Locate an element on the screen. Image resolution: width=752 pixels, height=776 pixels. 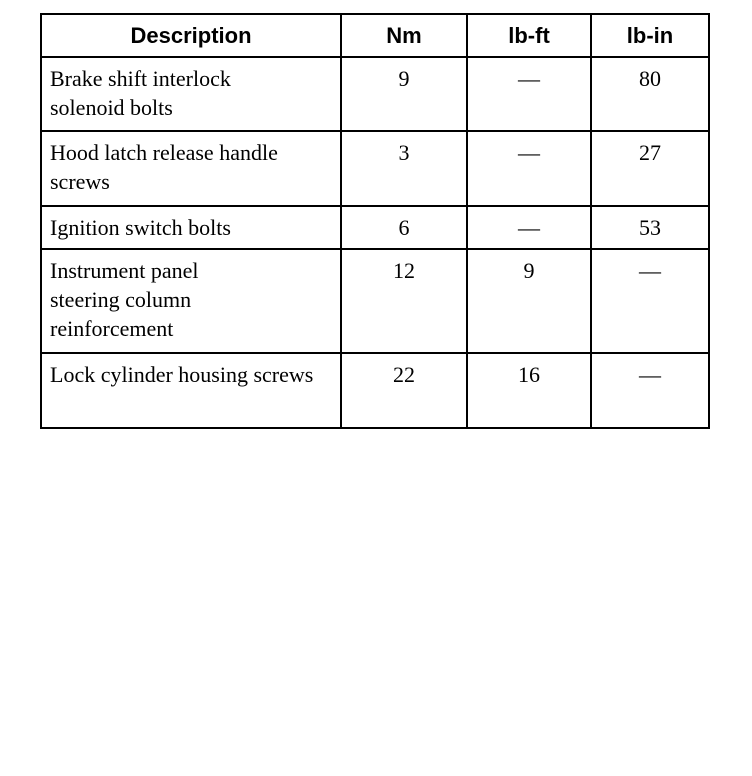
header-nm: Nm is located at coordinates (404, 35).